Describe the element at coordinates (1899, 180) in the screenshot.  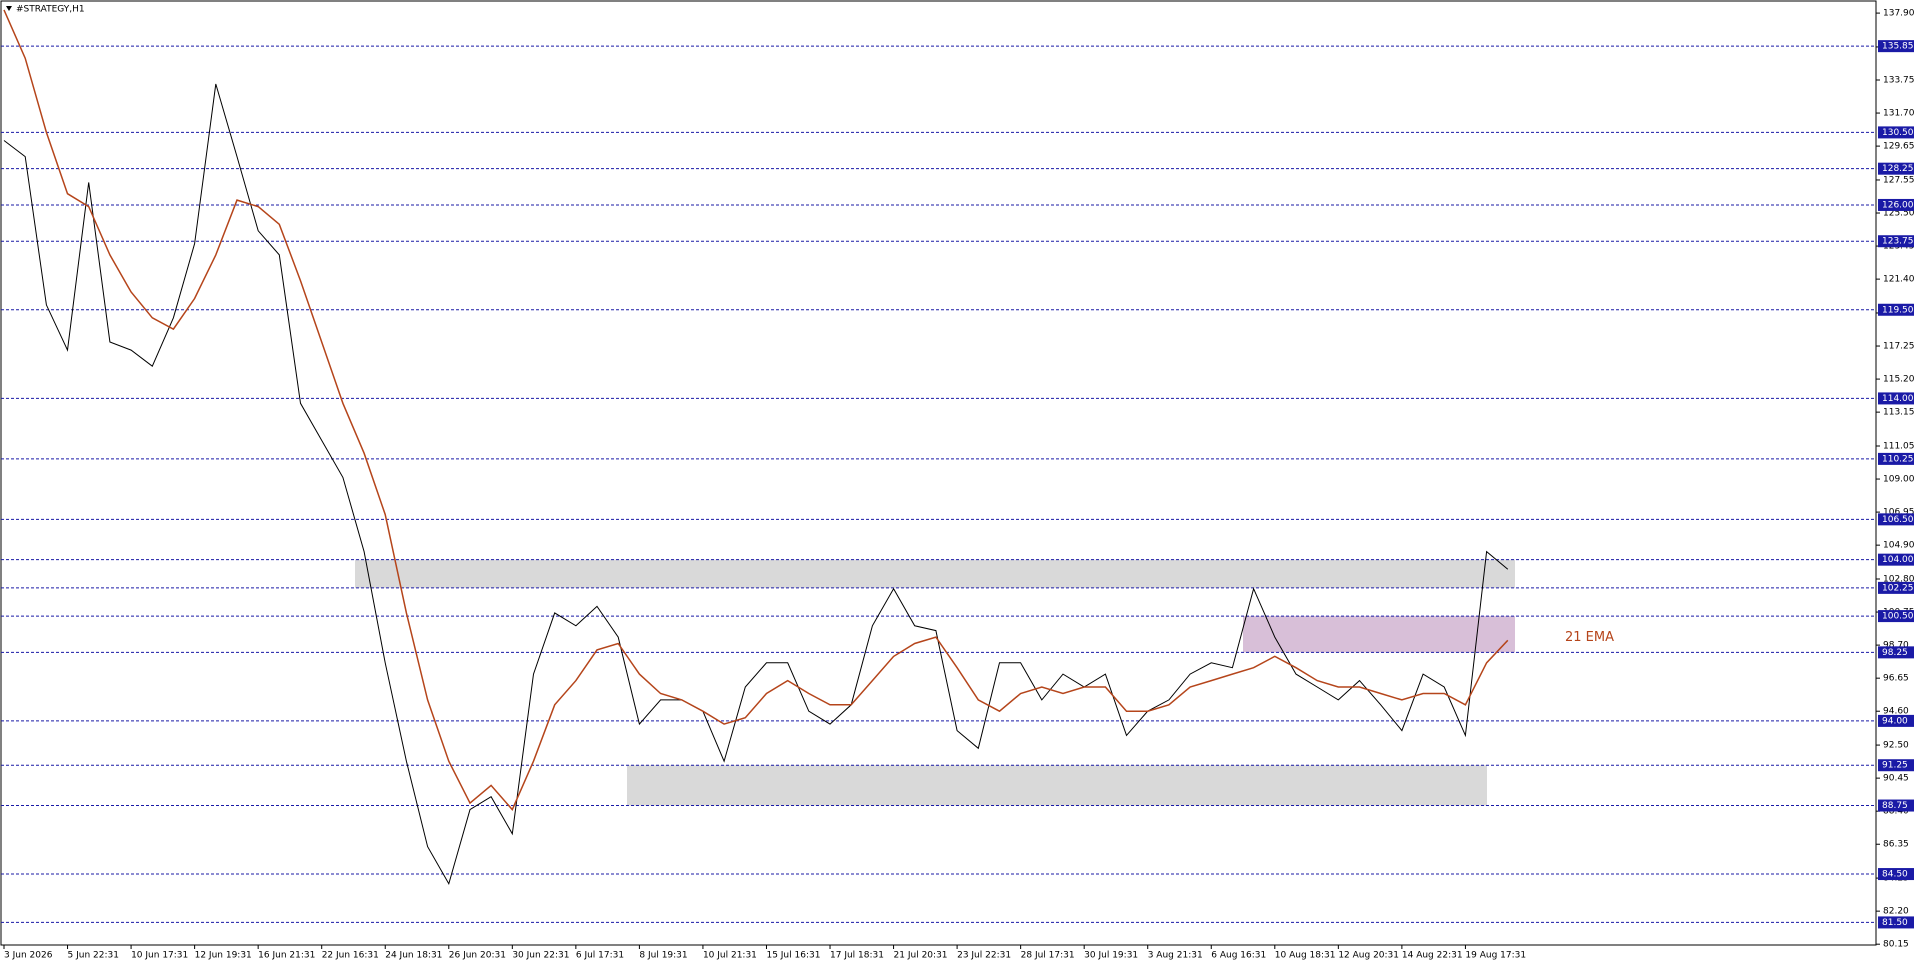
I see `y-tick-label: 127.55` at that location.